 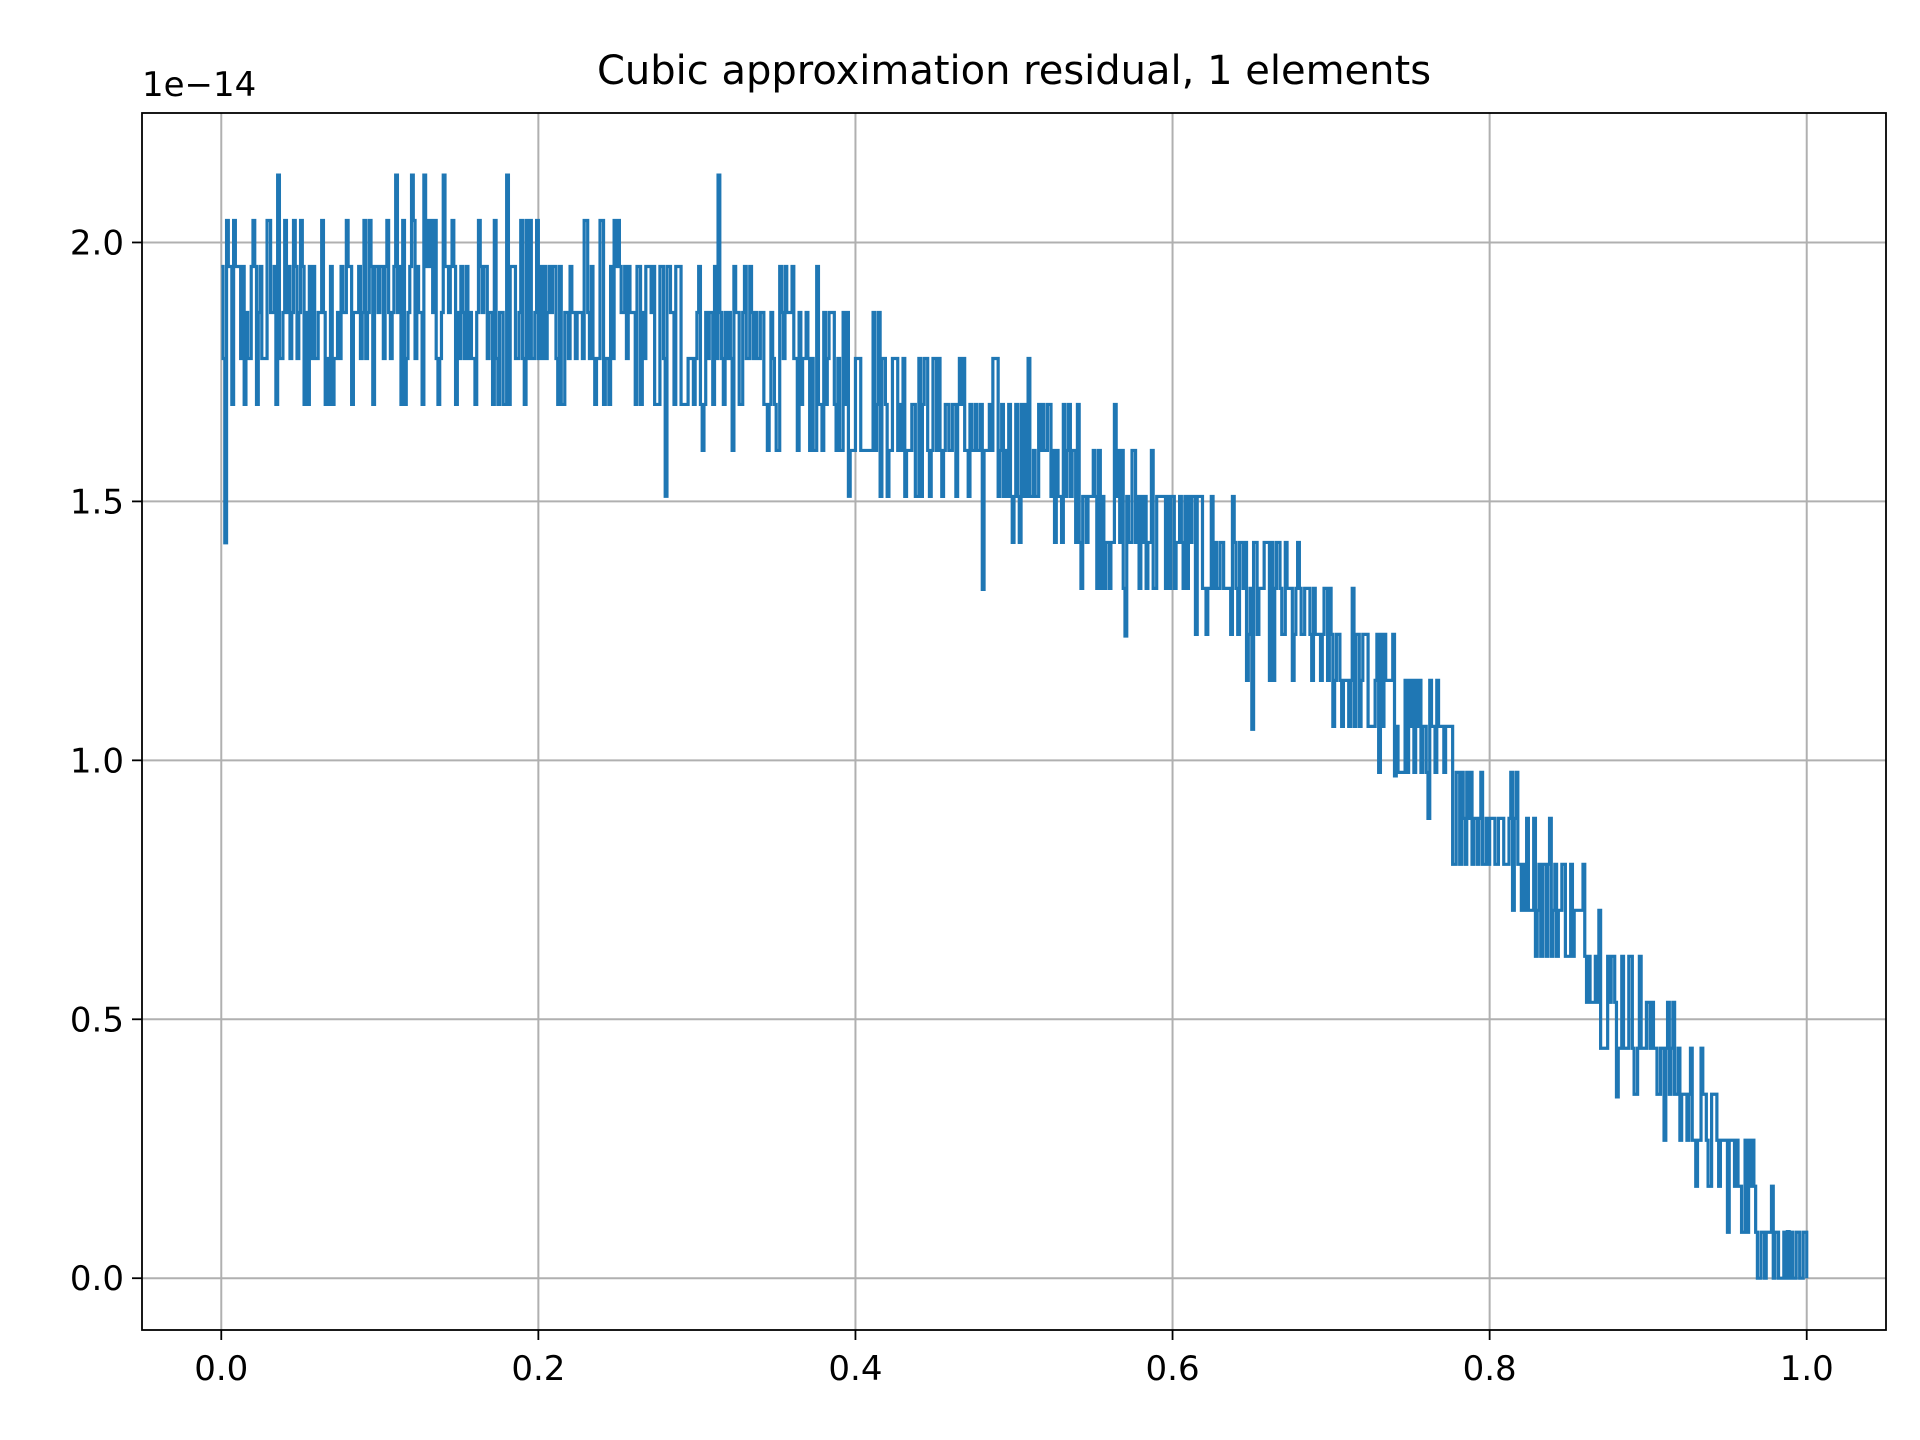 I want to click on y-tick-label: 0.5, so click(x=97, y=1020).